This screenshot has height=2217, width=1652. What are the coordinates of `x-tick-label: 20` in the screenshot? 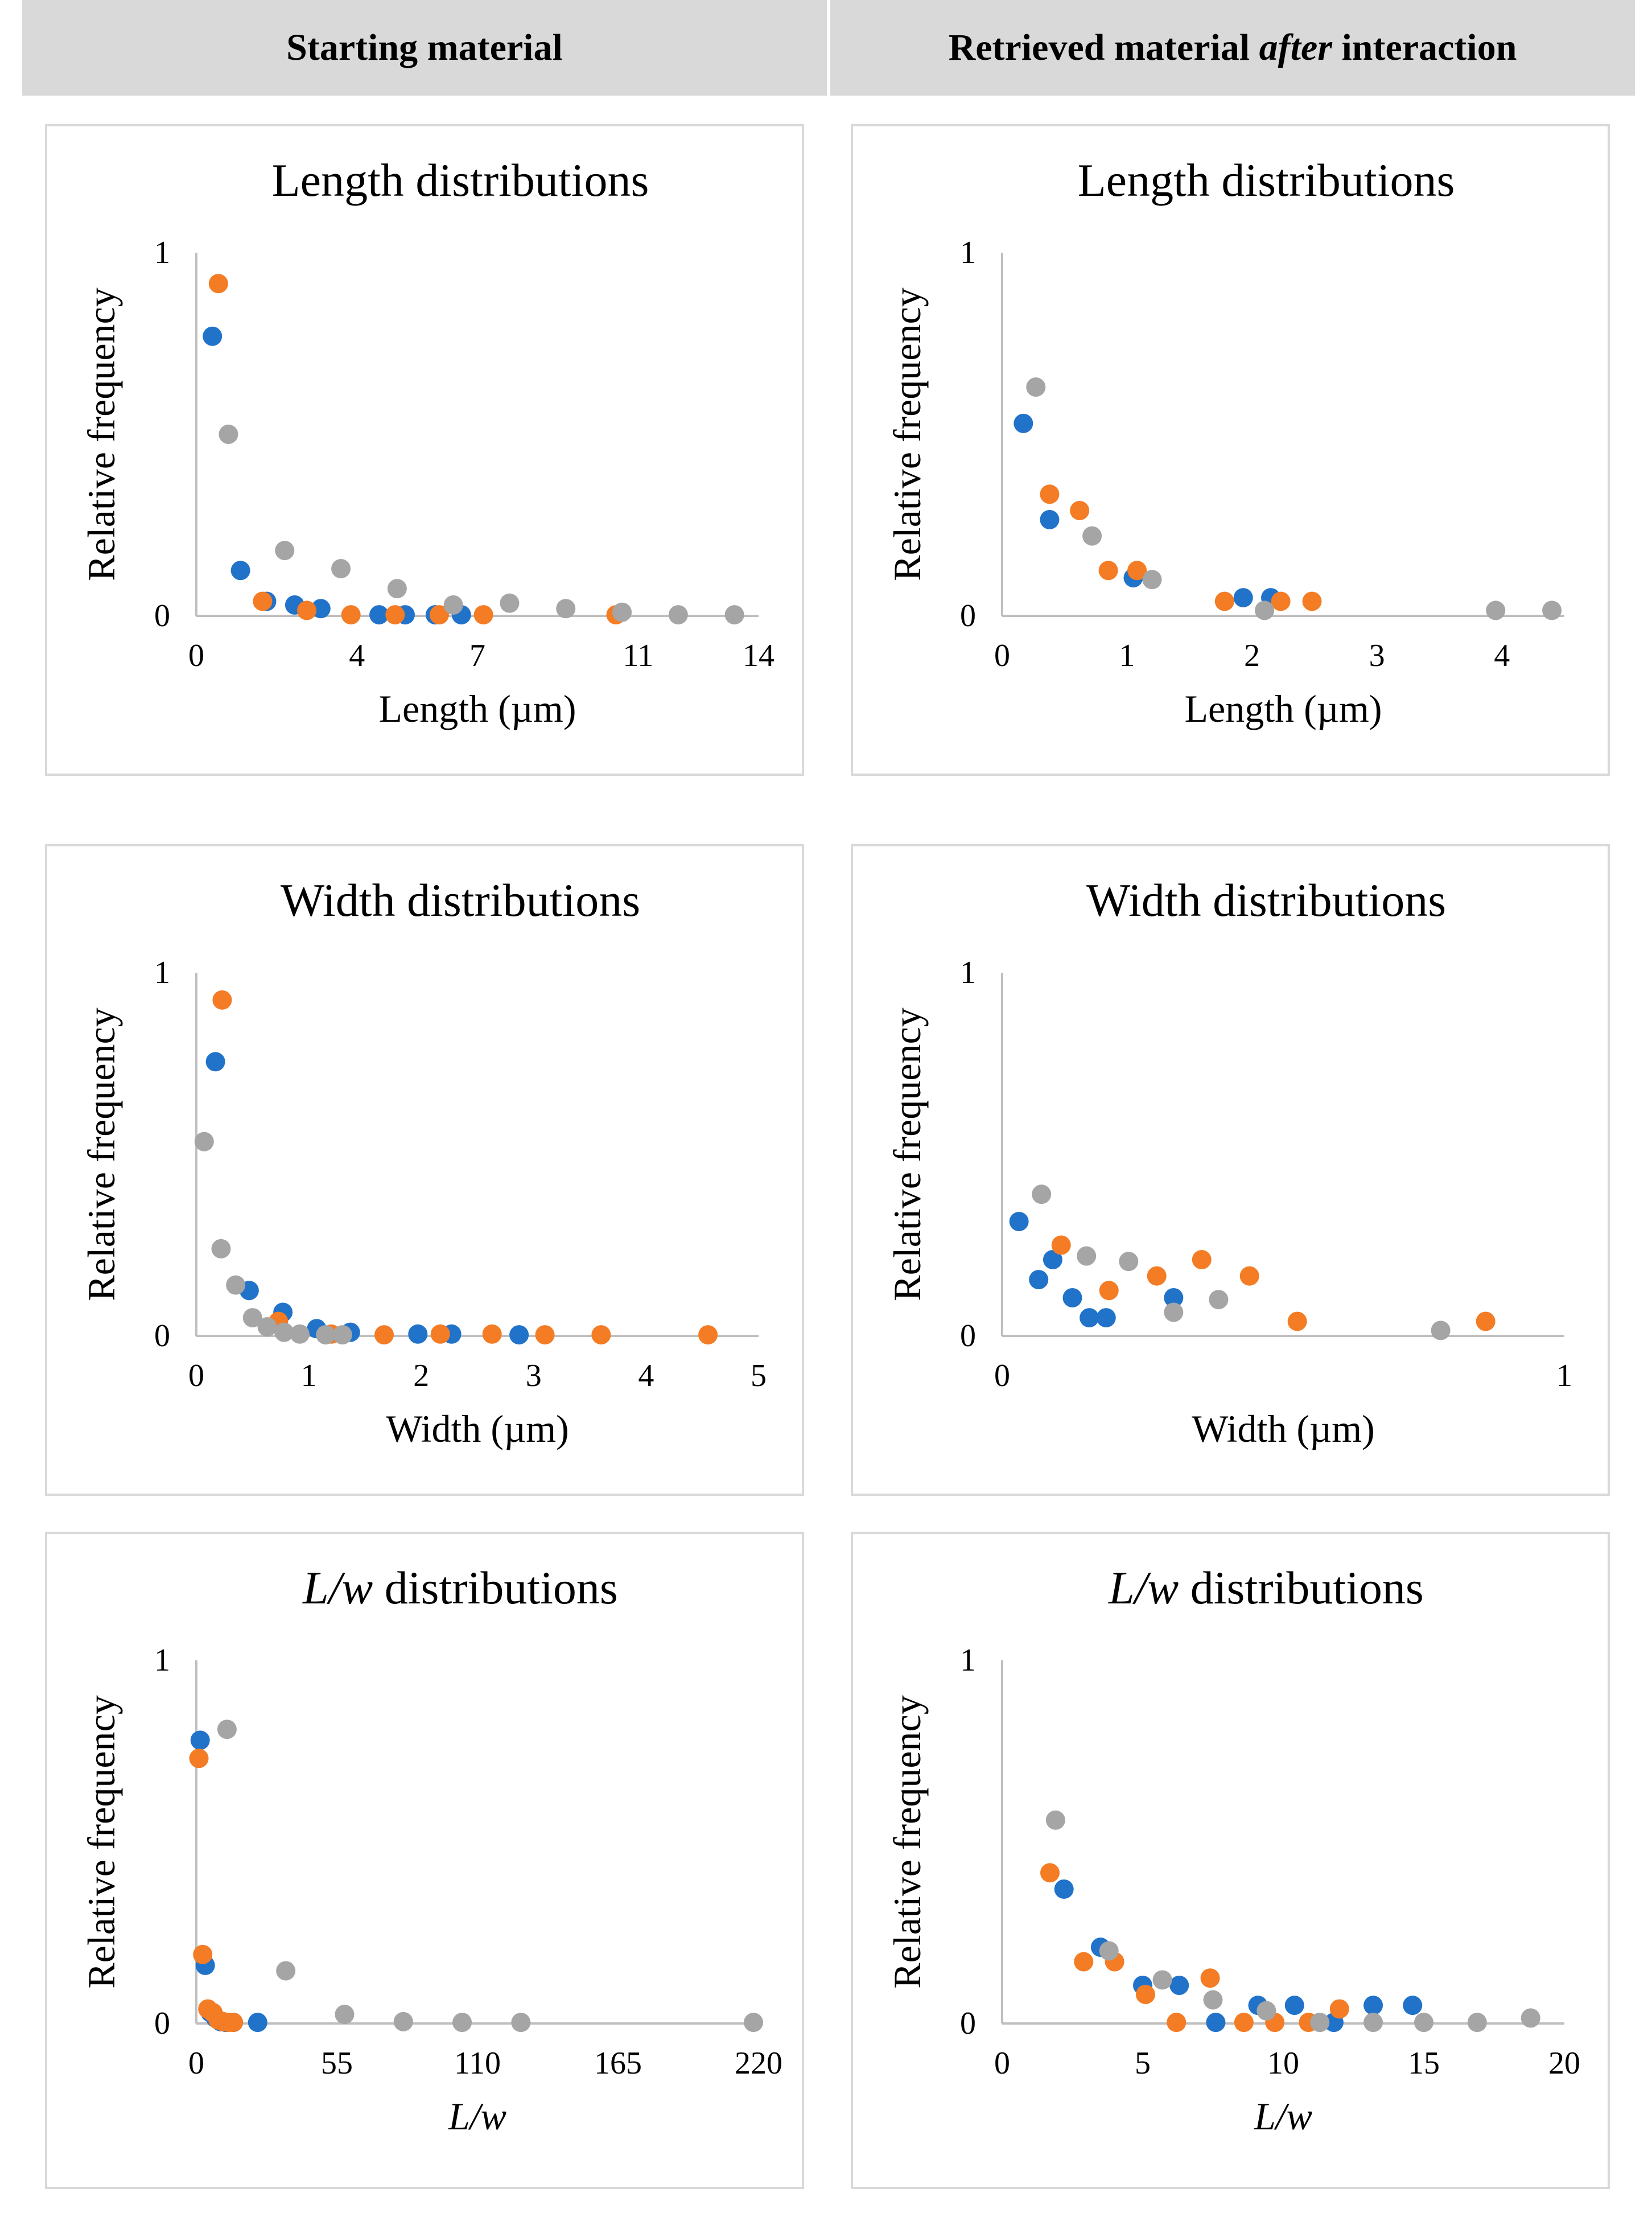 It's located at (1564, 2063).